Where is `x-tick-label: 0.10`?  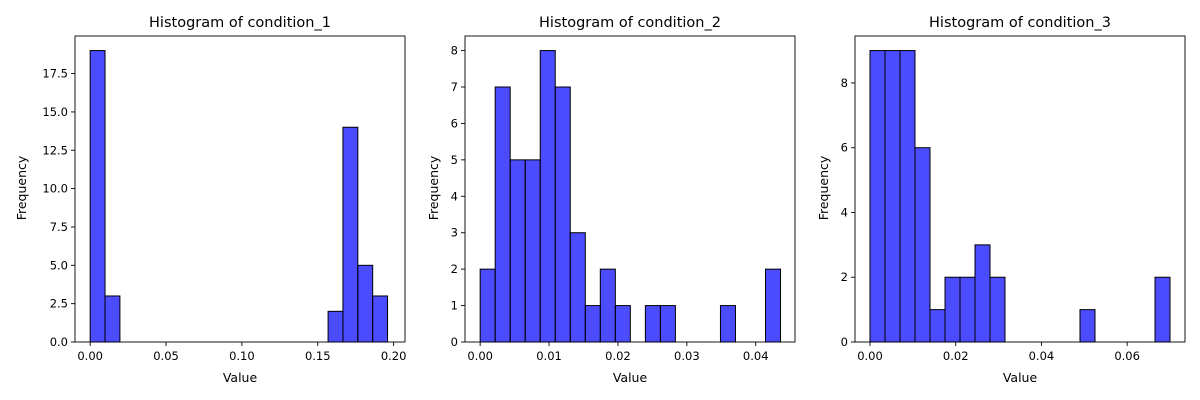 x-tick-label: 0.10 is located at coordinates (242, 356).